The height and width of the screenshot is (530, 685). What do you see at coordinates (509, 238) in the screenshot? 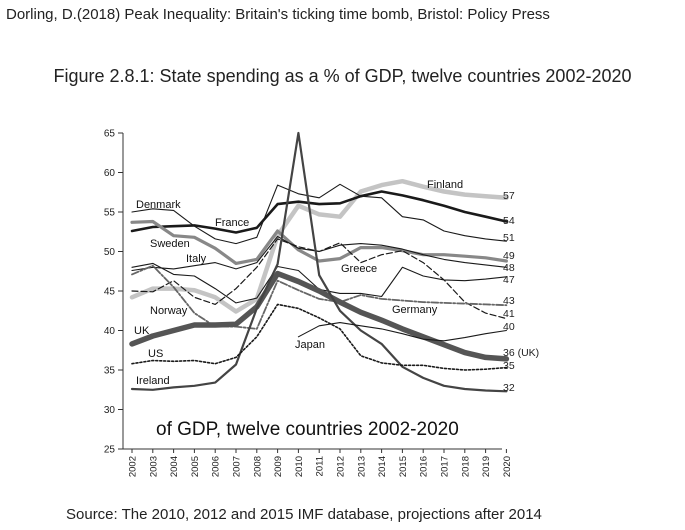
I see `end-label-denmark: 51` at bounding box center [509, 238].